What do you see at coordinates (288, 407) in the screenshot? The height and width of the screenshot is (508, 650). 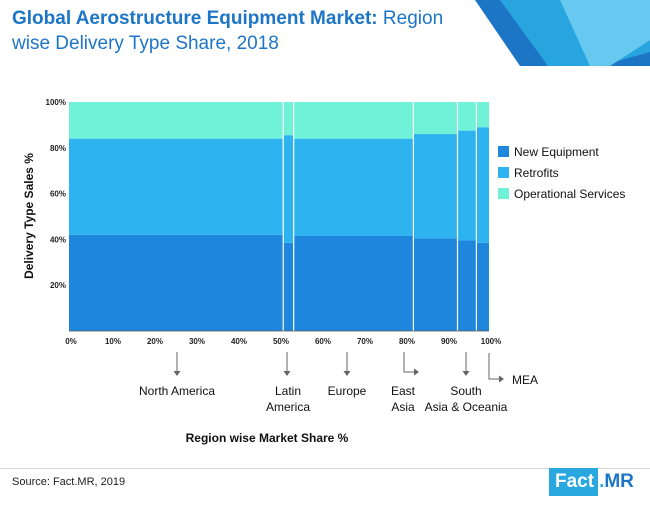 I see `category-label: America` at bounding box center [288, 407].